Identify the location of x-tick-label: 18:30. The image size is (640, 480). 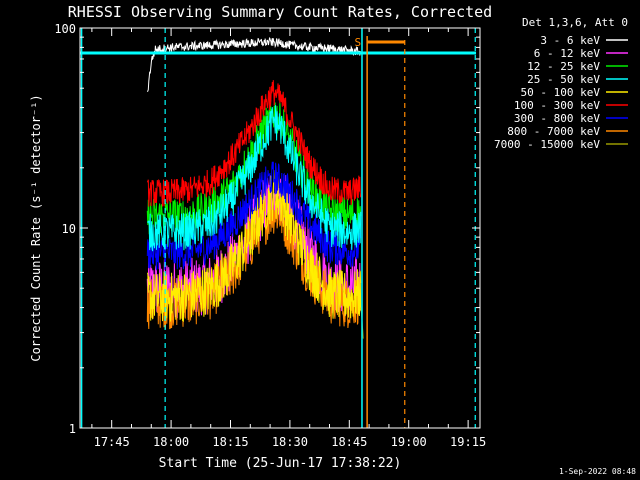
(290, 442).